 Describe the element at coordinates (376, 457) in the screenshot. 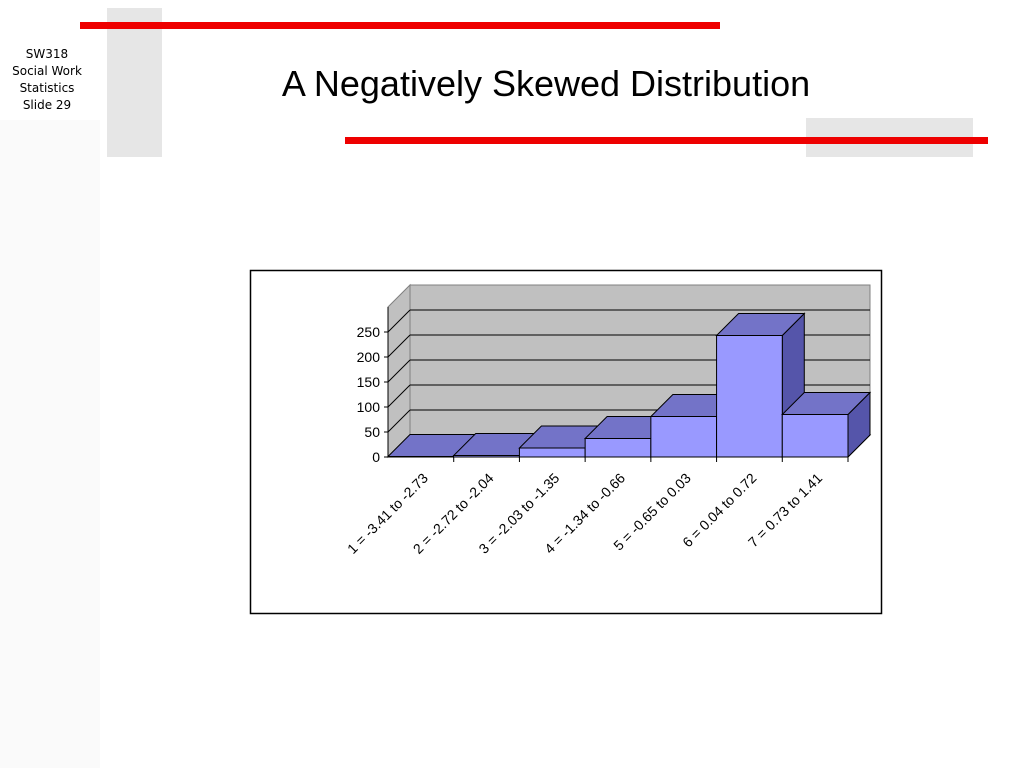

I see `y-tick-label: 0` at that location.